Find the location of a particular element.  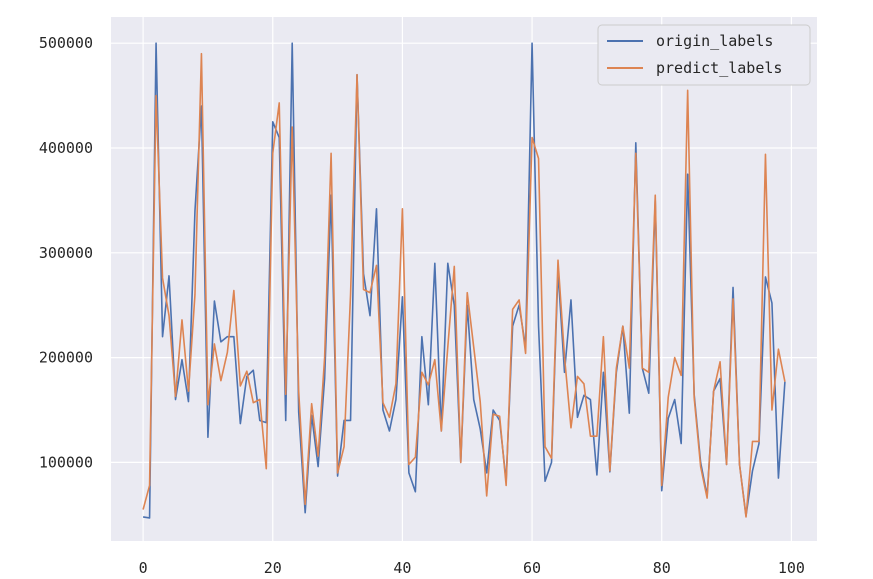

y-tick-label: 200000 is located at coordinates (66, 358).